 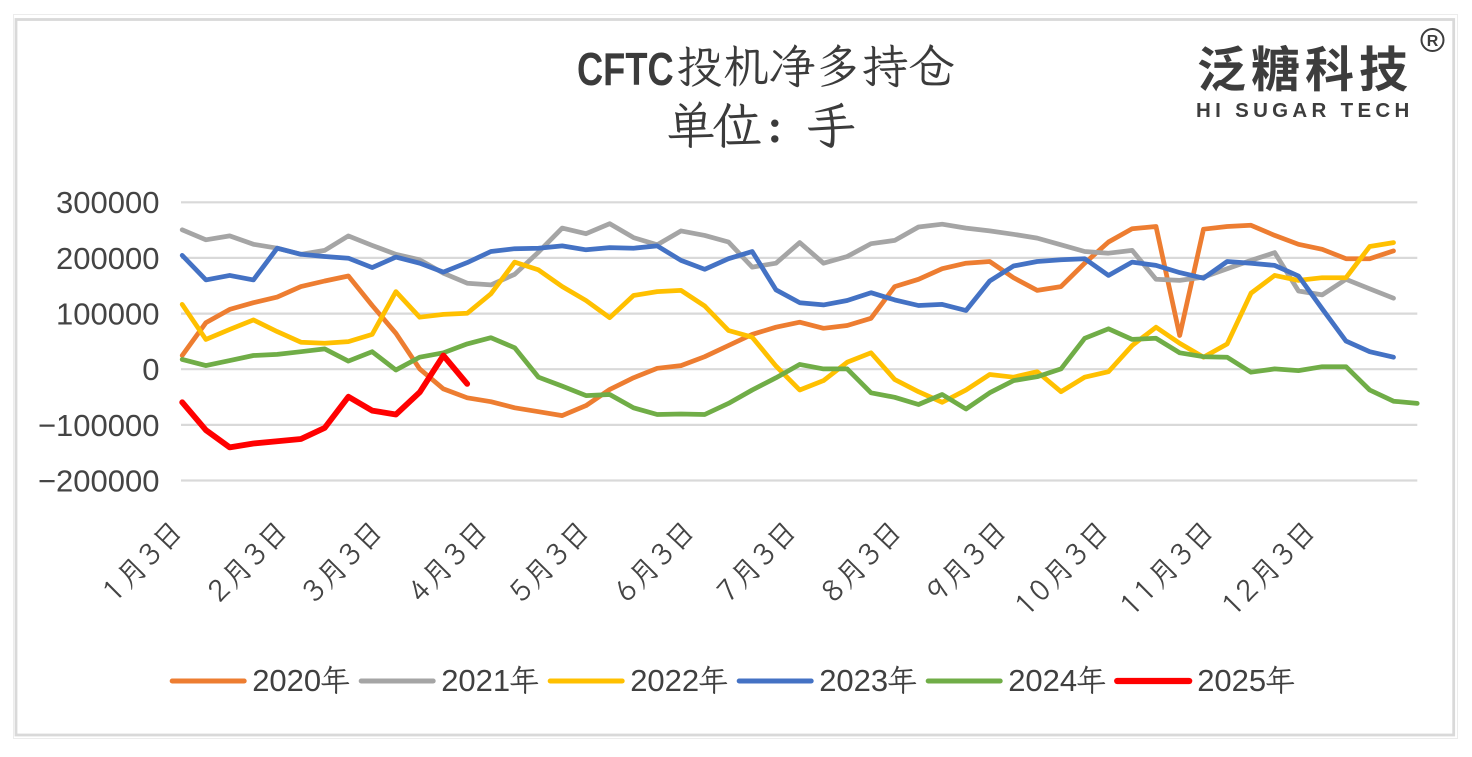 What do you see at coordinates (99, 425) in the screenshot?
I see `svg-text: −100000` at bounding box center [99, 425].